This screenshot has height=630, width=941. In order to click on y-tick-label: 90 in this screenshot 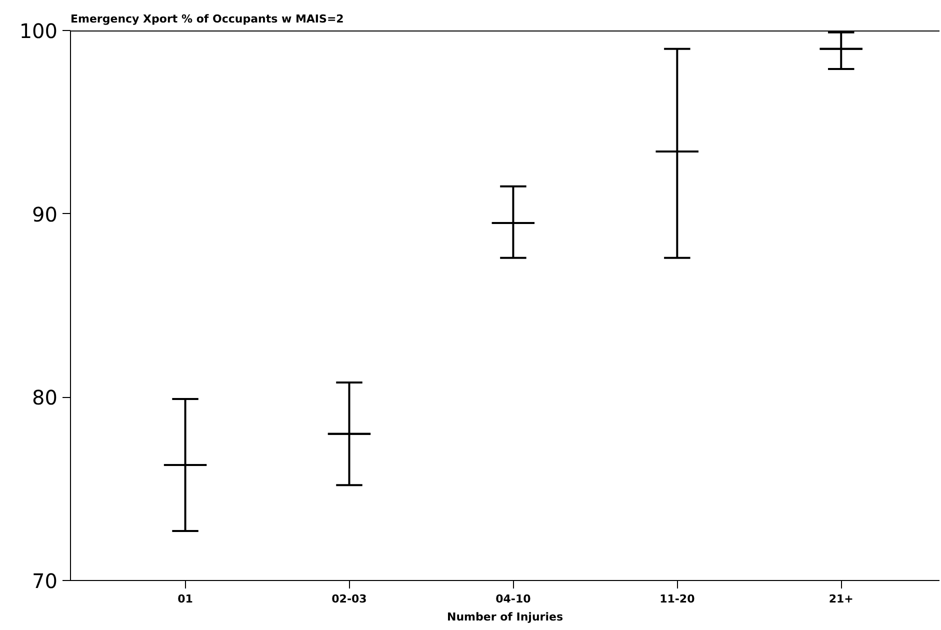, I will do `click(45, 214)`.